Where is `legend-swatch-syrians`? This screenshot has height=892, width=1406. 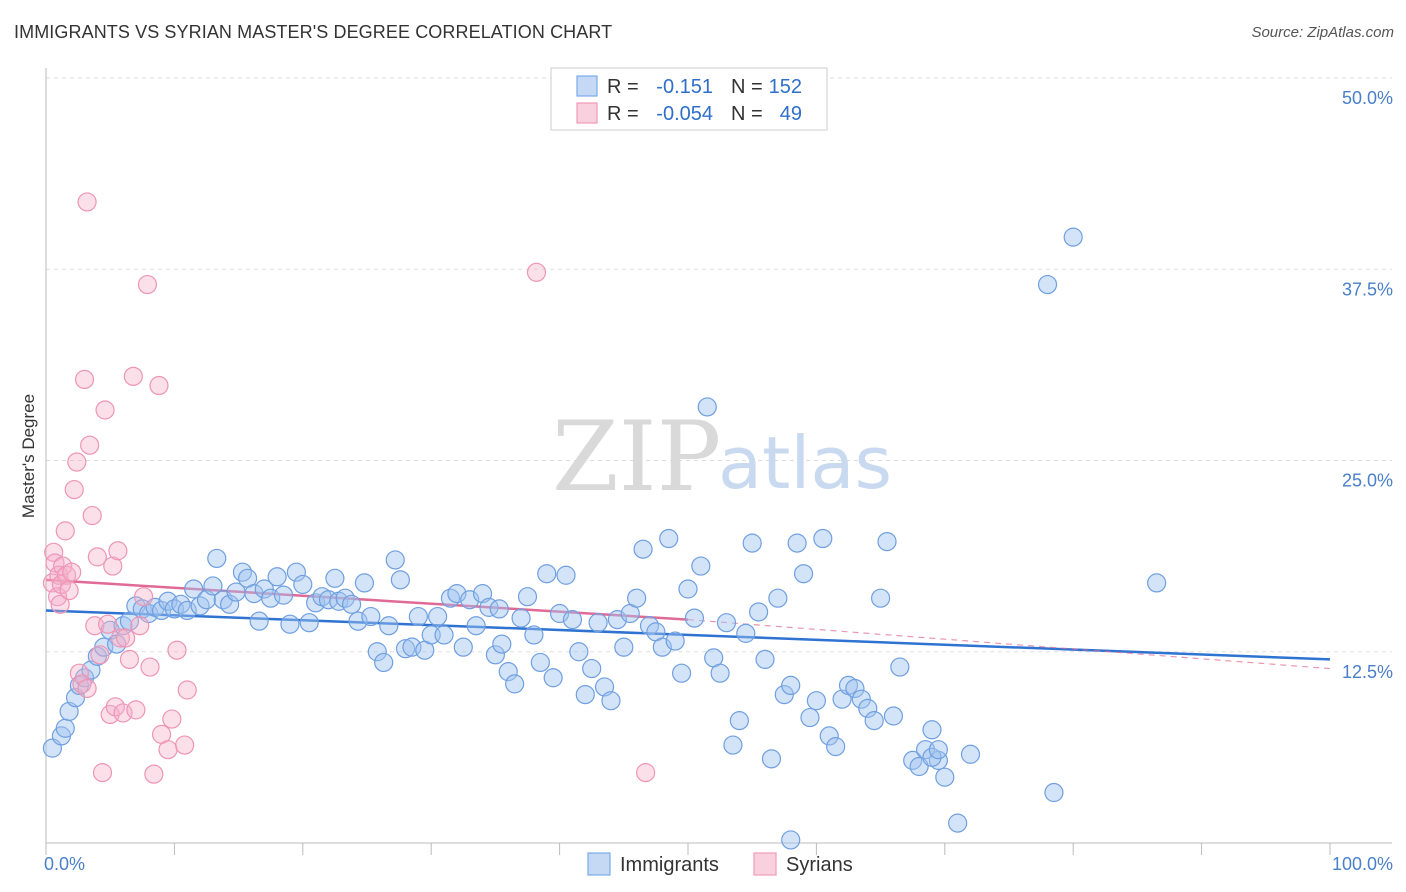 legend-swatch-syrians is located at coordinates (587, 113).